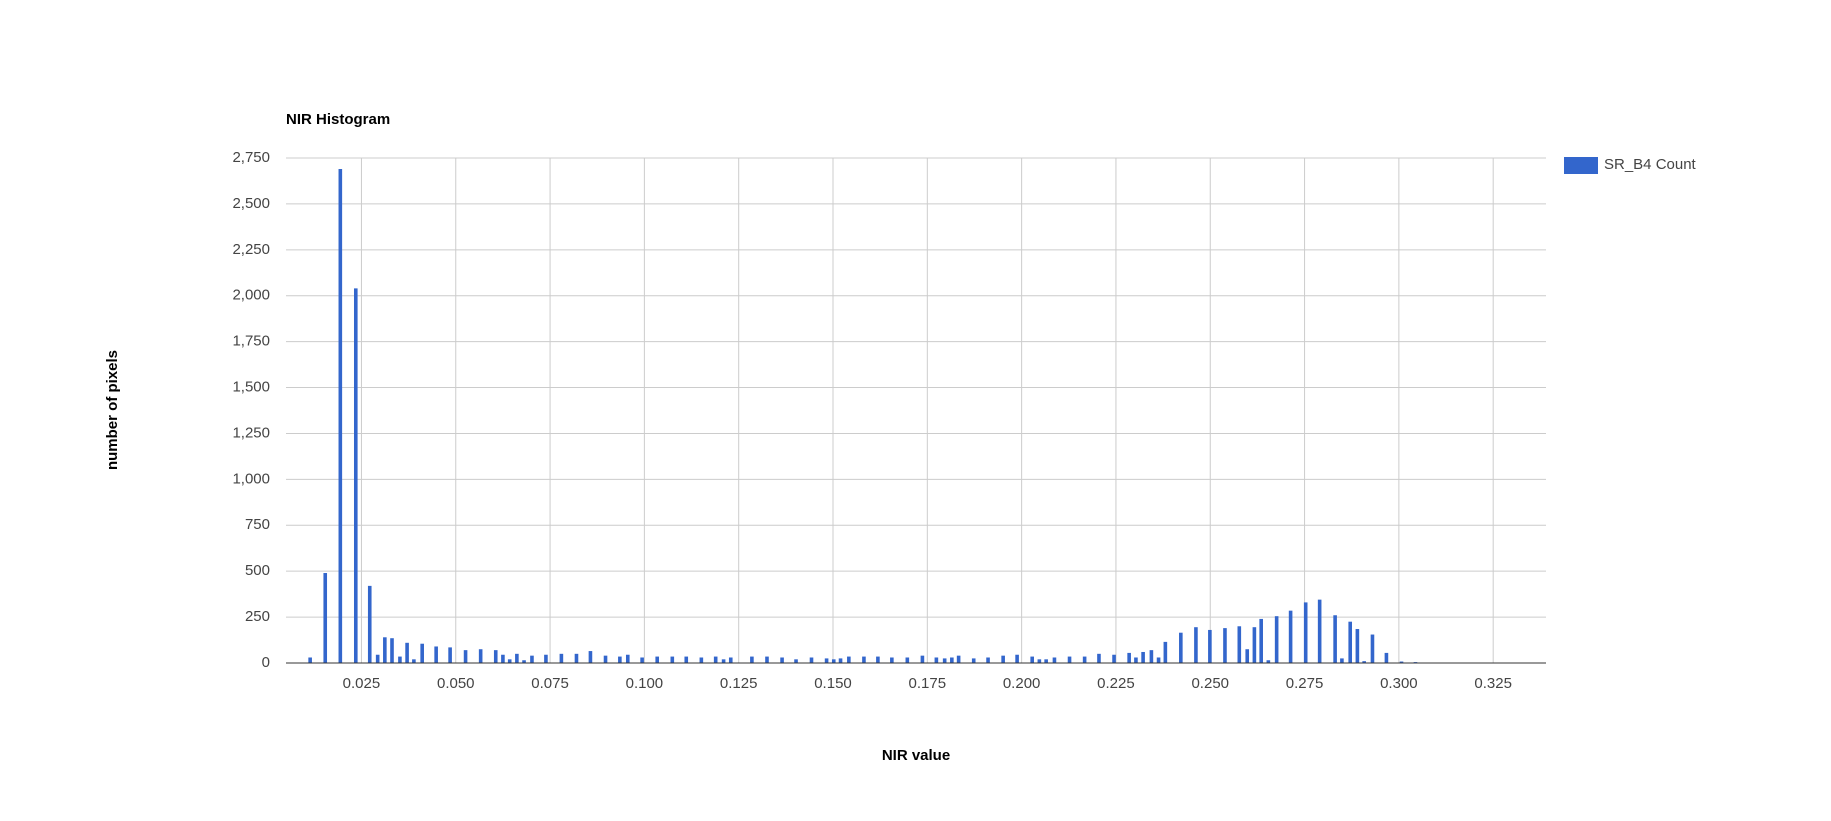  I want to click on x-tick-label: 0.025, so click(362, 683).